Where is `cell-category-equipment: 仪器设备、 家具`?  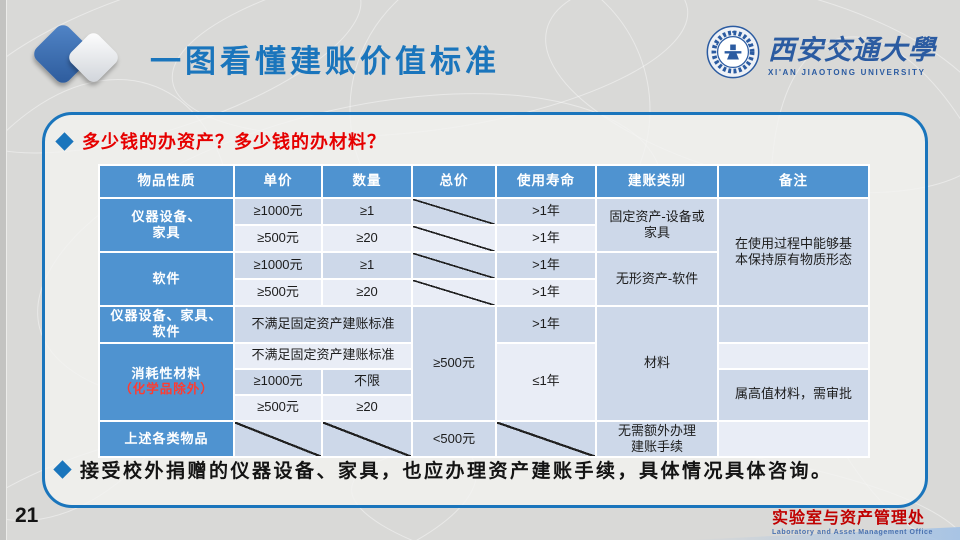 cell-category-equipment: 仪器设备、 家具 is located at coordinates (166, 225).